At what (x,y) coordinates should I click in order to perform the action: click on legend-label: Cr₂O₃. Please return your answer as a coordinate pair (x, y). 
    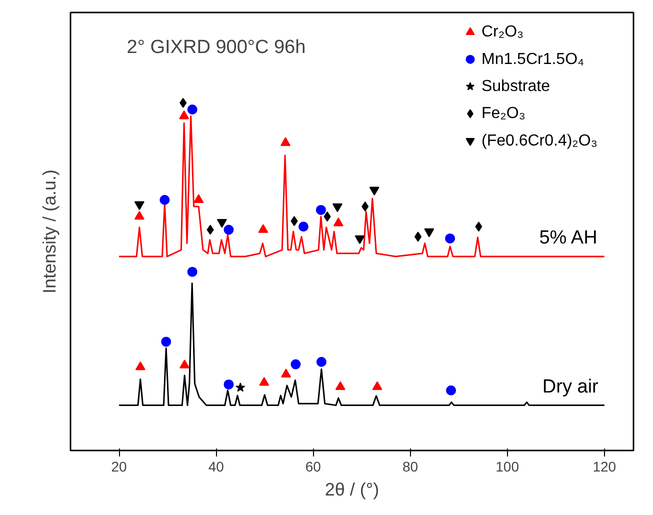
    Looking at the image, I should click on (502, 32).